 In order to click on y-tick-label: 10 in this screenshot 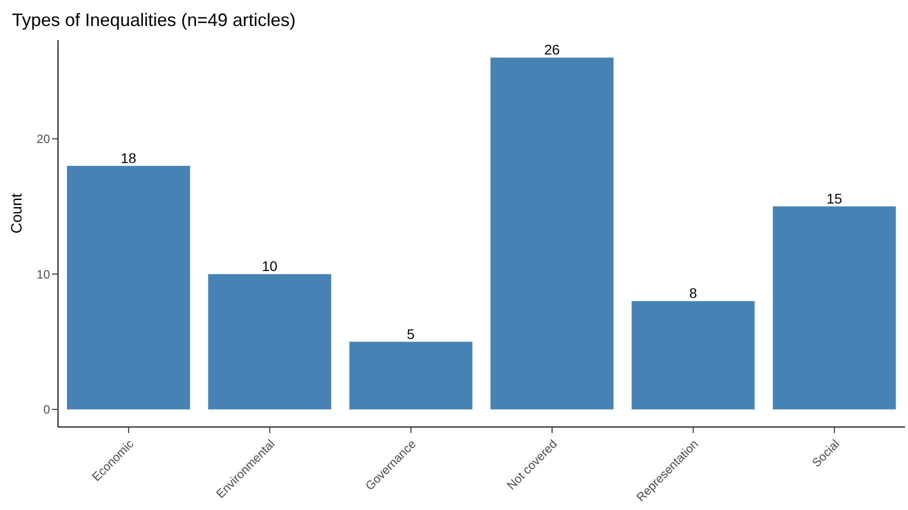, I will do `click(43, 274)`.